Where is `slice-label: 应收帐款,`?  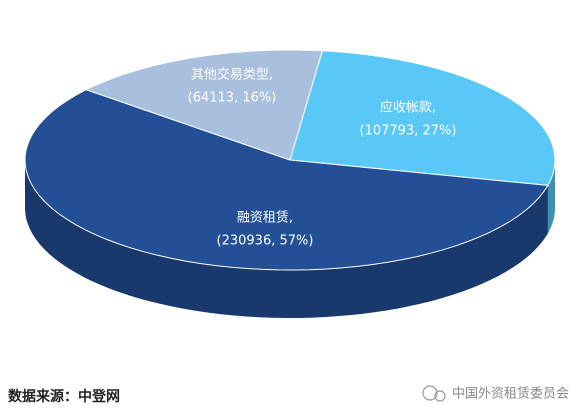
slice-label: 应收帐款, is located at coordinates (408, 108).